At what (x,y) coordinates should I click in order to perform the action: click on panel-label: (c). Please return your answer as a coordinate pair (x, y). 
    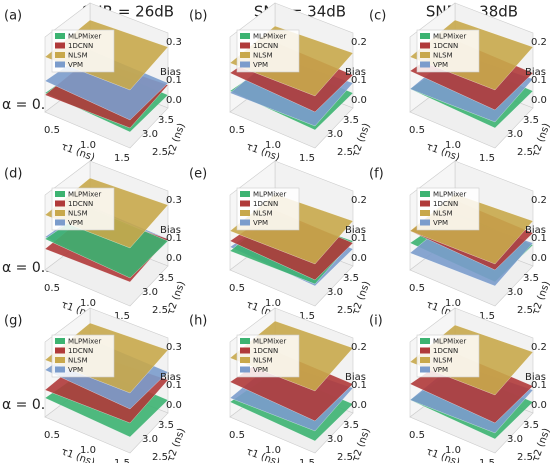
    Looking at the image, I should click on (377, 16).